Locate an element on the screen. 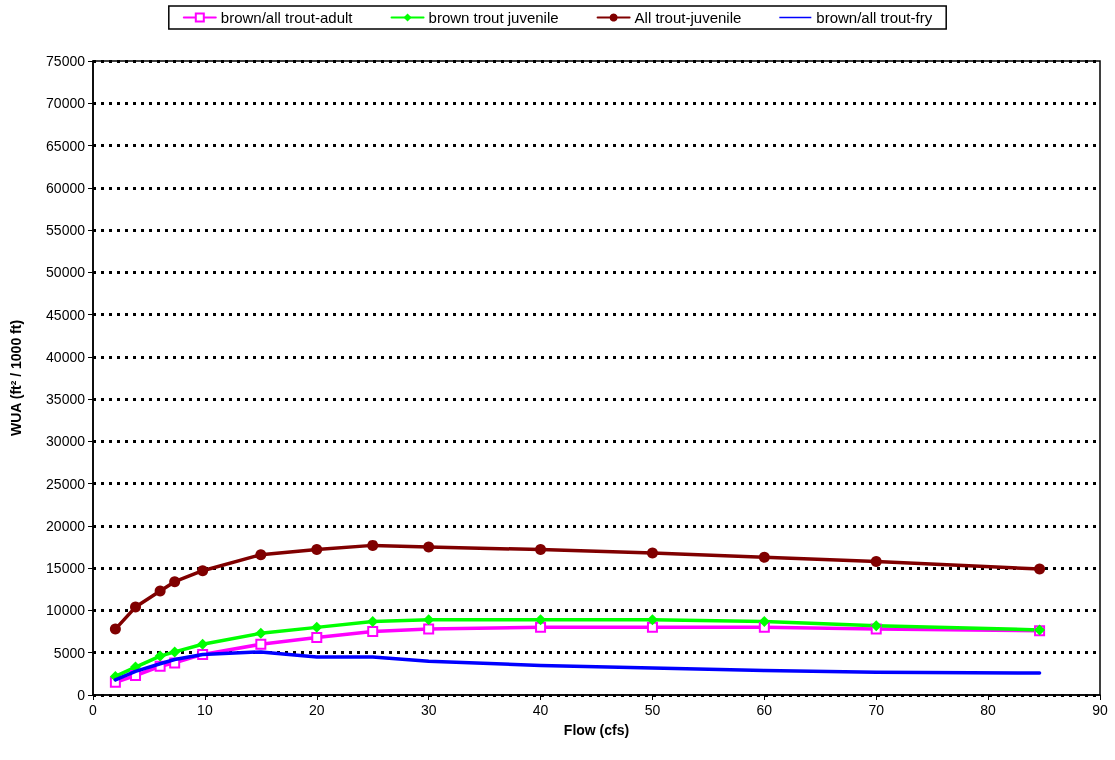 The width and height of the screenshot is (1115, 760). y-tick-label: 25000 is located at coordinates (66, 483).